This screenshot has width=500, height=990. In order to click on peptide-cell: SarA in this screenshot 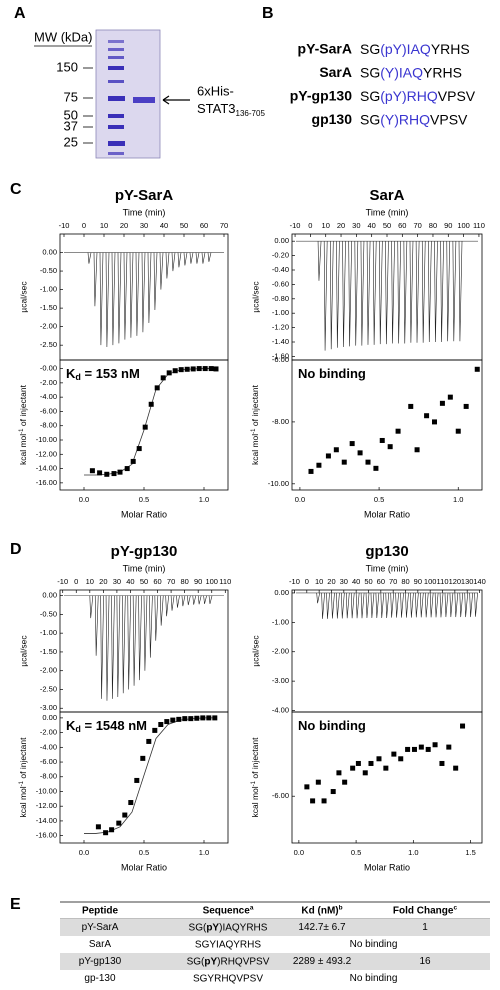, I will do `click(100, 944)`.